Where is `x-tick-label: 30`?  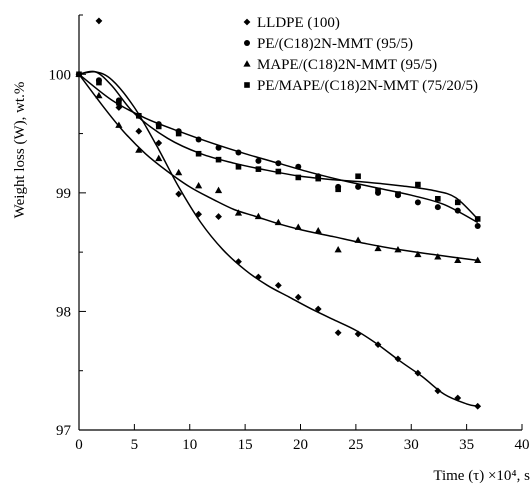
x-tick-label: 30 is located at coordinates (411, 445).